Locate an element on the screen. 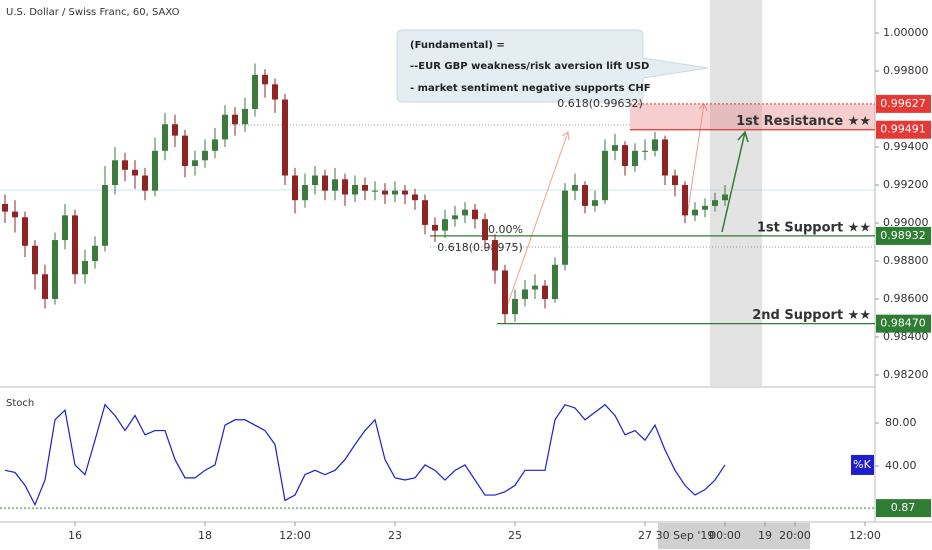 This screenshot has height=550, width=932. price-tag-label: 0.98470 is located at coordinates (903, 323).